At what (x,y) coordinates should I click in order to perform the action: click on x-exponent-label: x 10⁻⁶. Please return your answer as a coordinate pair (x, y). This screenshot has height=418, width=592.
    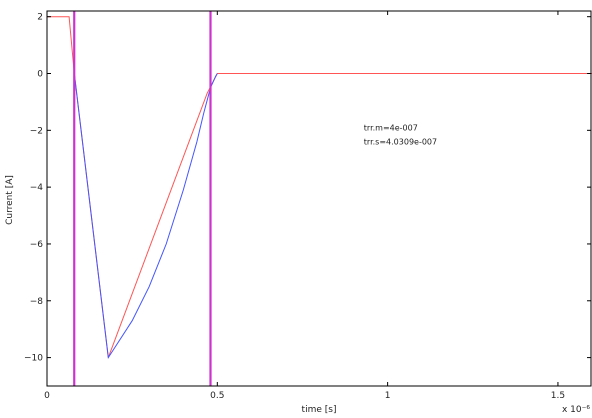
    Looking at the image, I should click on (576, 410).